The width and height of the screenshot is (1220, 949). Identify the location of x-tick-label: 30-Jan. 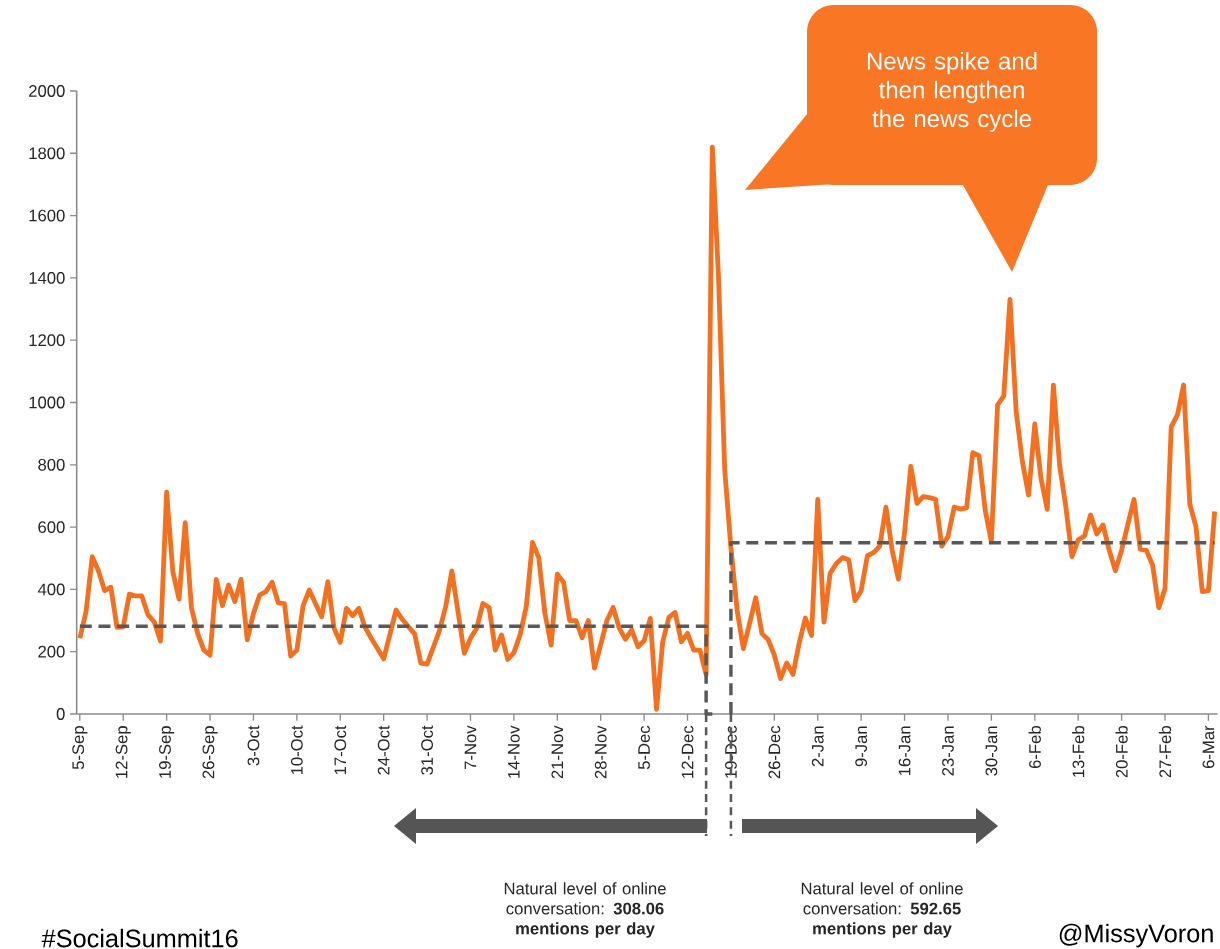
(991, 751).